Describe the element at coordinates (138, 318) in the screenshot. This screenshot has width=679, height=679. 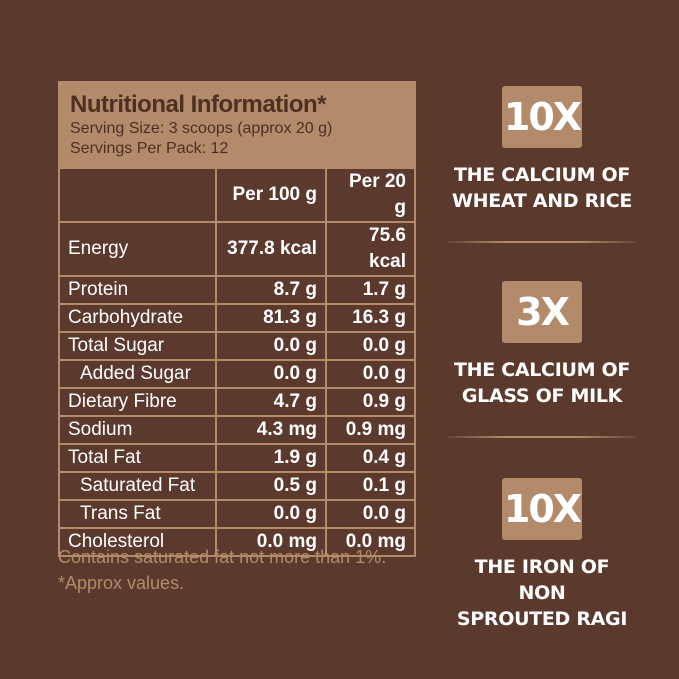
I see `nutrient-name: Carbohydrate` at that location.